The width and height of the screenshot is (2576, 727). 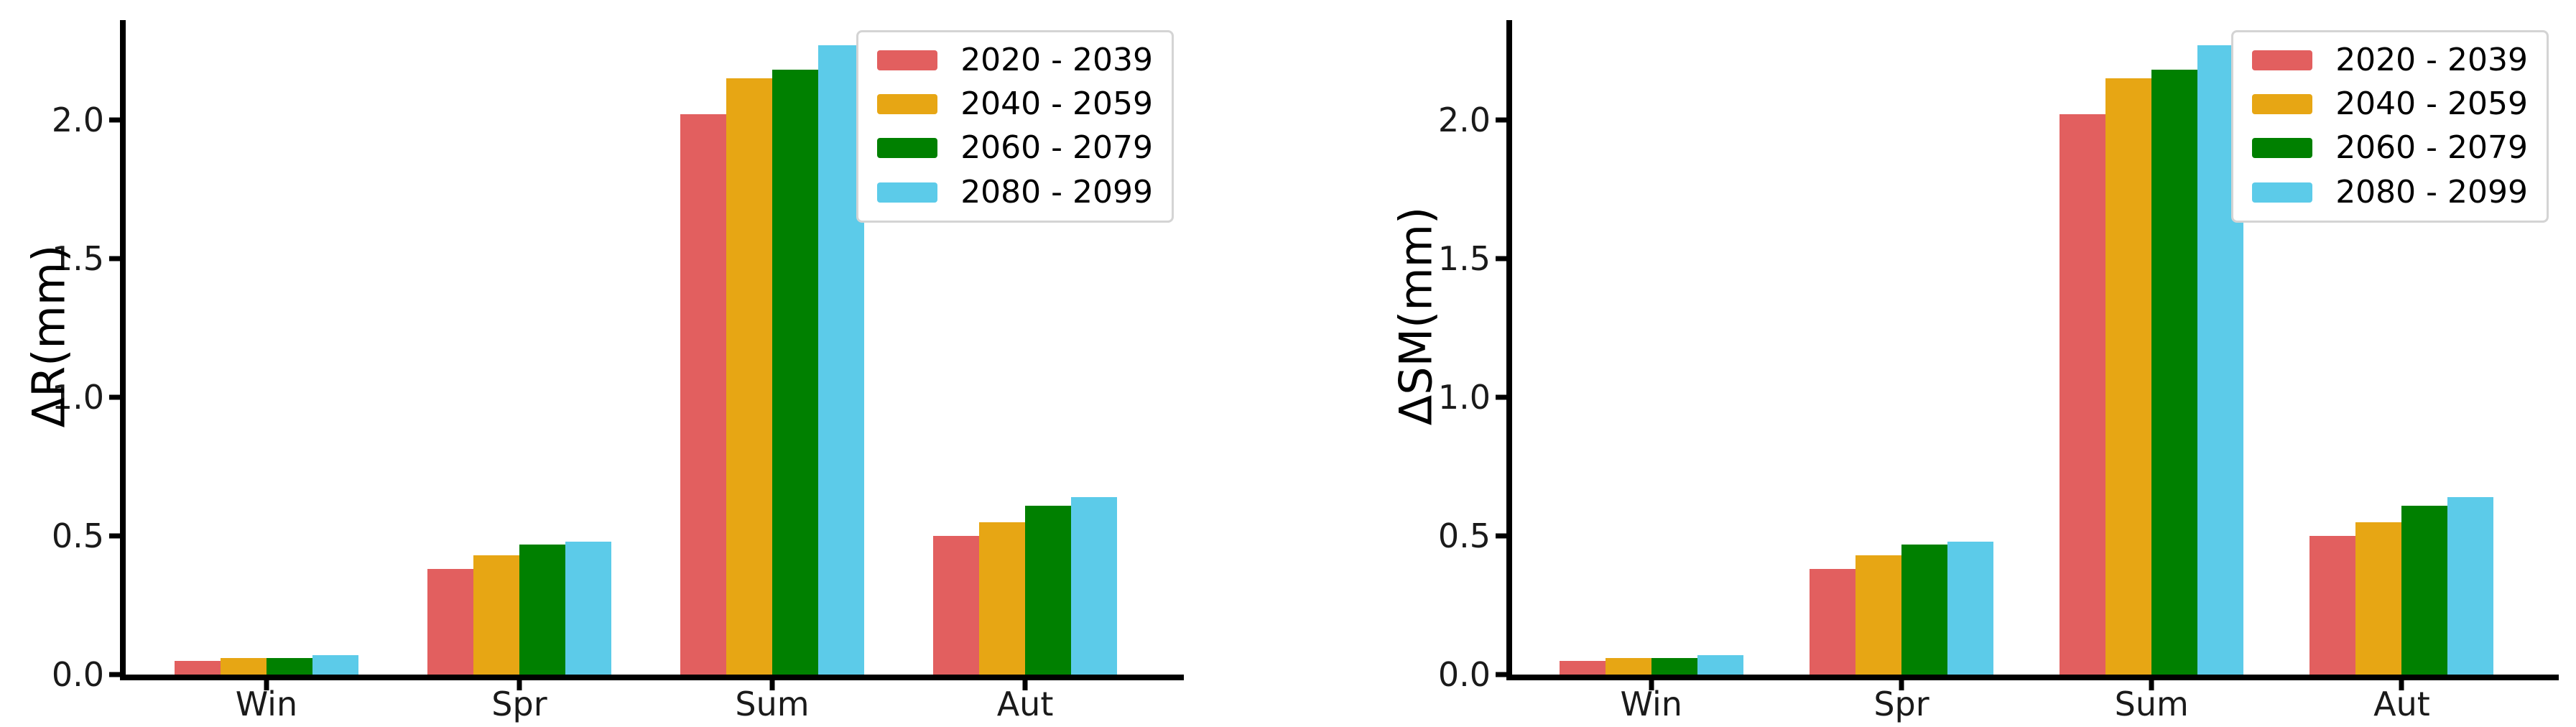 I want to click on legend-item: 2080 - 2099, so click(x=2390, y=191).